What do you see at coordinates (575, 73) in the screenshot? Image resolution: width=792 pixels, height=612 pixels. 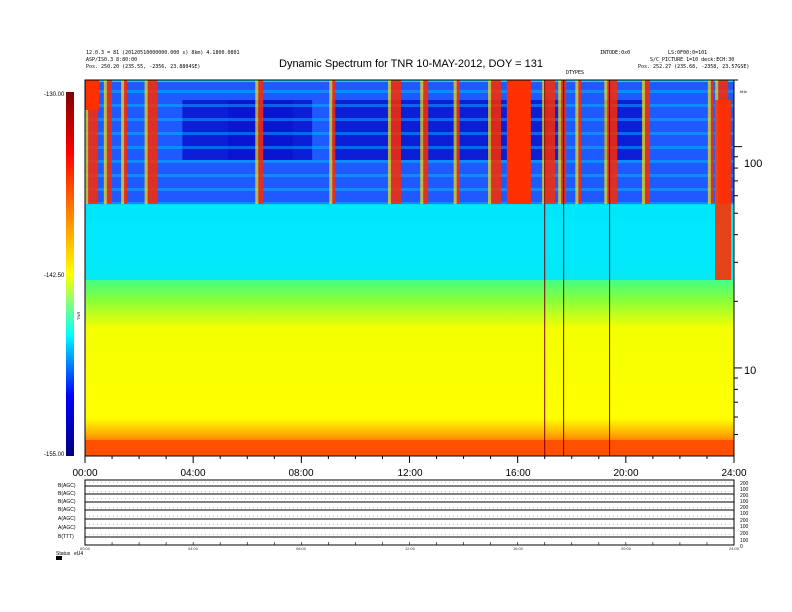 I see `dtypes-label: DTYPES` at bounding box center [575, 73].